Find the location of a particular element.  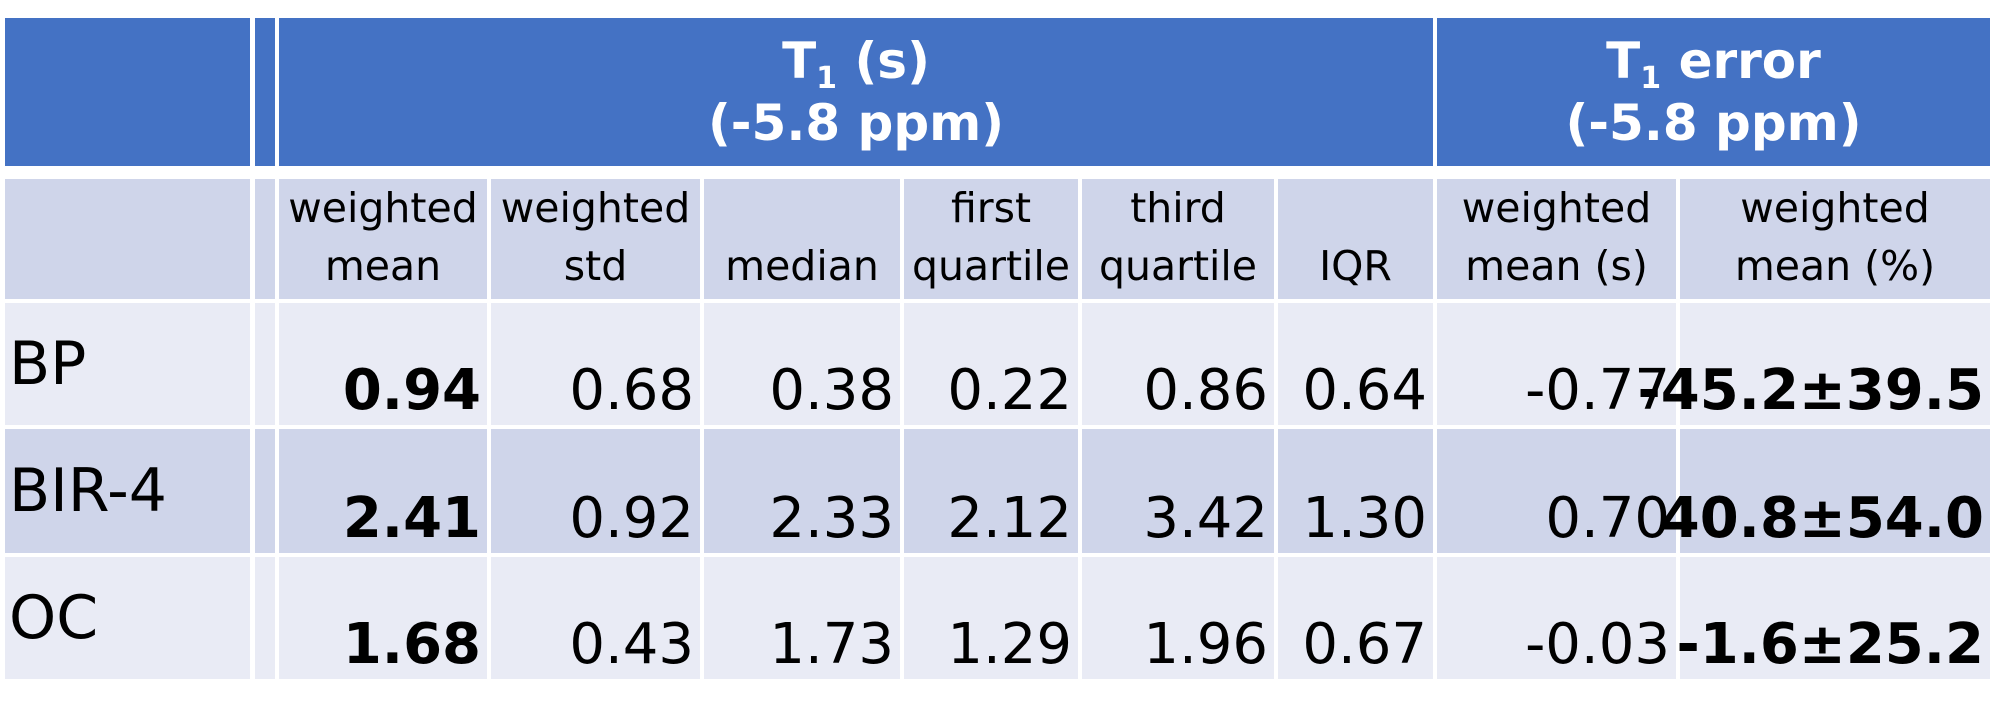

value: -1.6±25.2 is located at coordinates (1830, 644).